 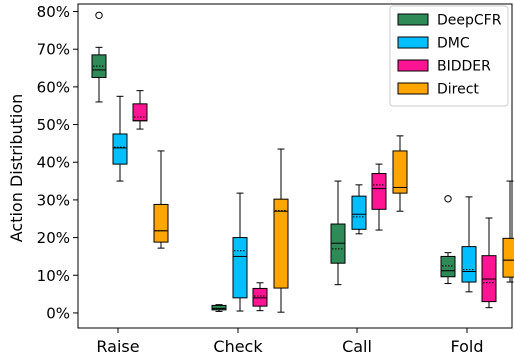 I want to click on legend-label-direct: Direct, so click(x=458, y=90).